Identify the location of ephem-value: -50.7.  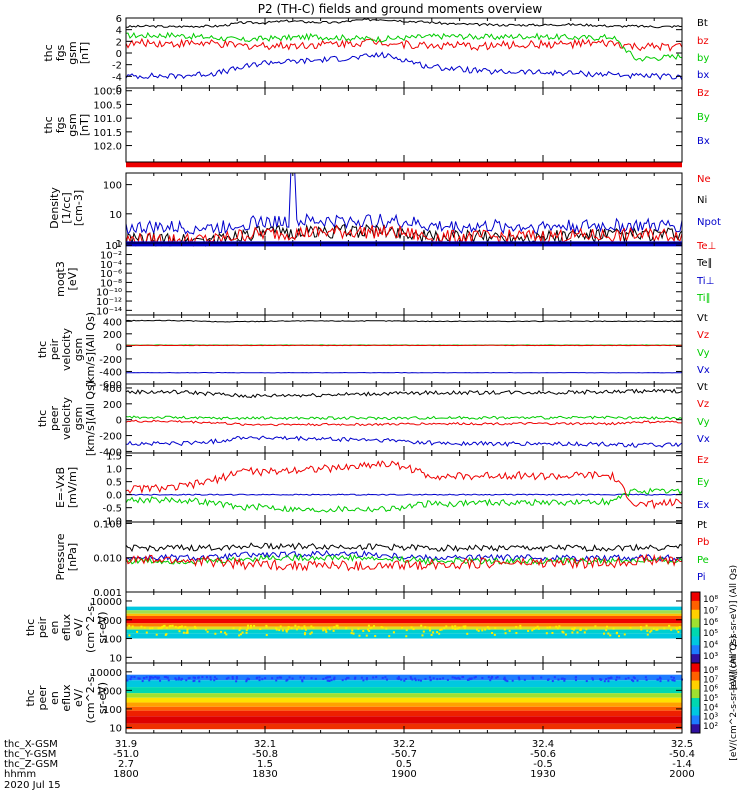
(404, 754).